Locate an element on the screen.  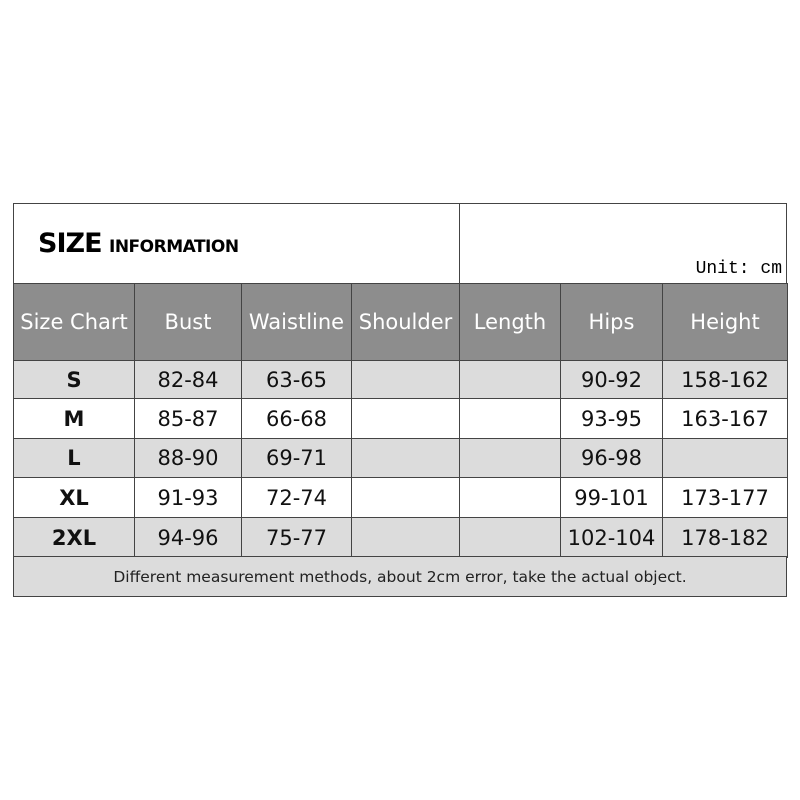
column-header: Length is located at coordinates (510, 322).